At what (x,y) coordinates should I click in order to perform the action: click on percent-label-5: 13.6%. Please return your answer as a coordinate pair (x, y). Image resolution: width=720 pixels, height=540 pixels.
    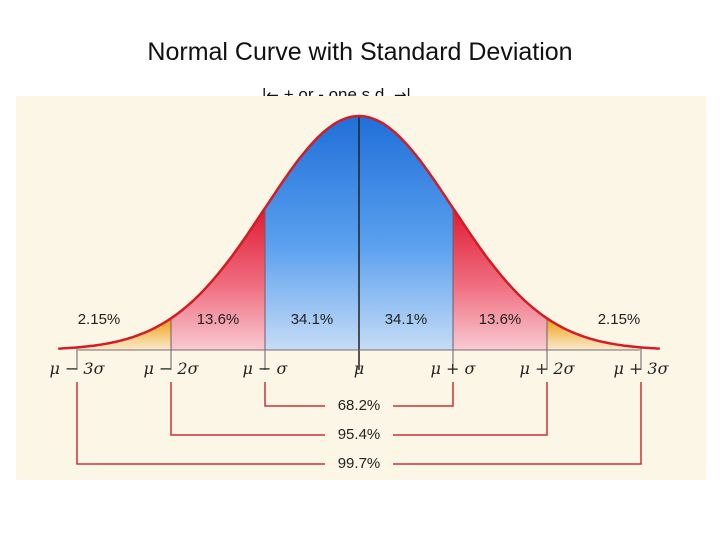
    Looking at the image, I should click on (500, 319).